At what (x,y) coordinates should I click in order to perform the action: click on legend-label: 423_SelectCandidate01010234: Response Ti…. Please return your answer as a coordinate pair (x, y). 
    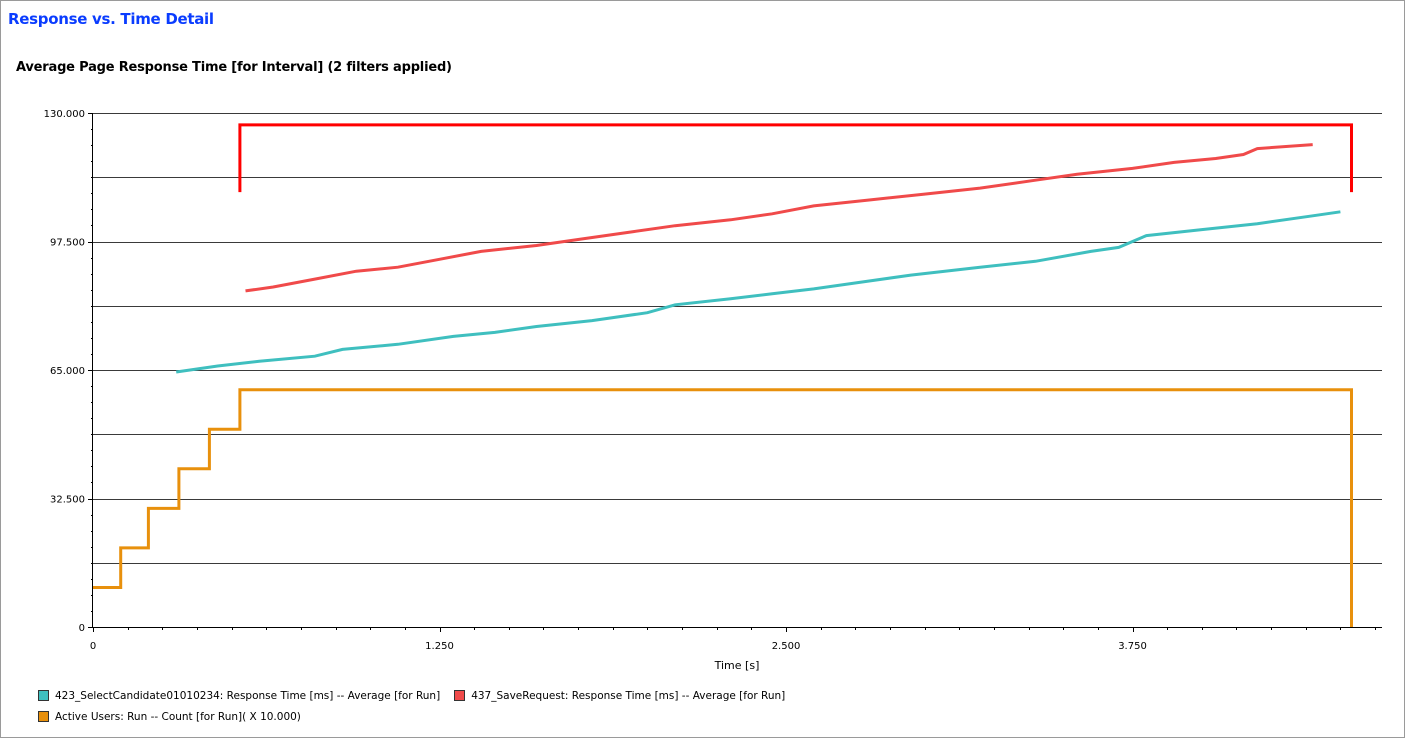
    Looking at the image, I should click on (248, 695).